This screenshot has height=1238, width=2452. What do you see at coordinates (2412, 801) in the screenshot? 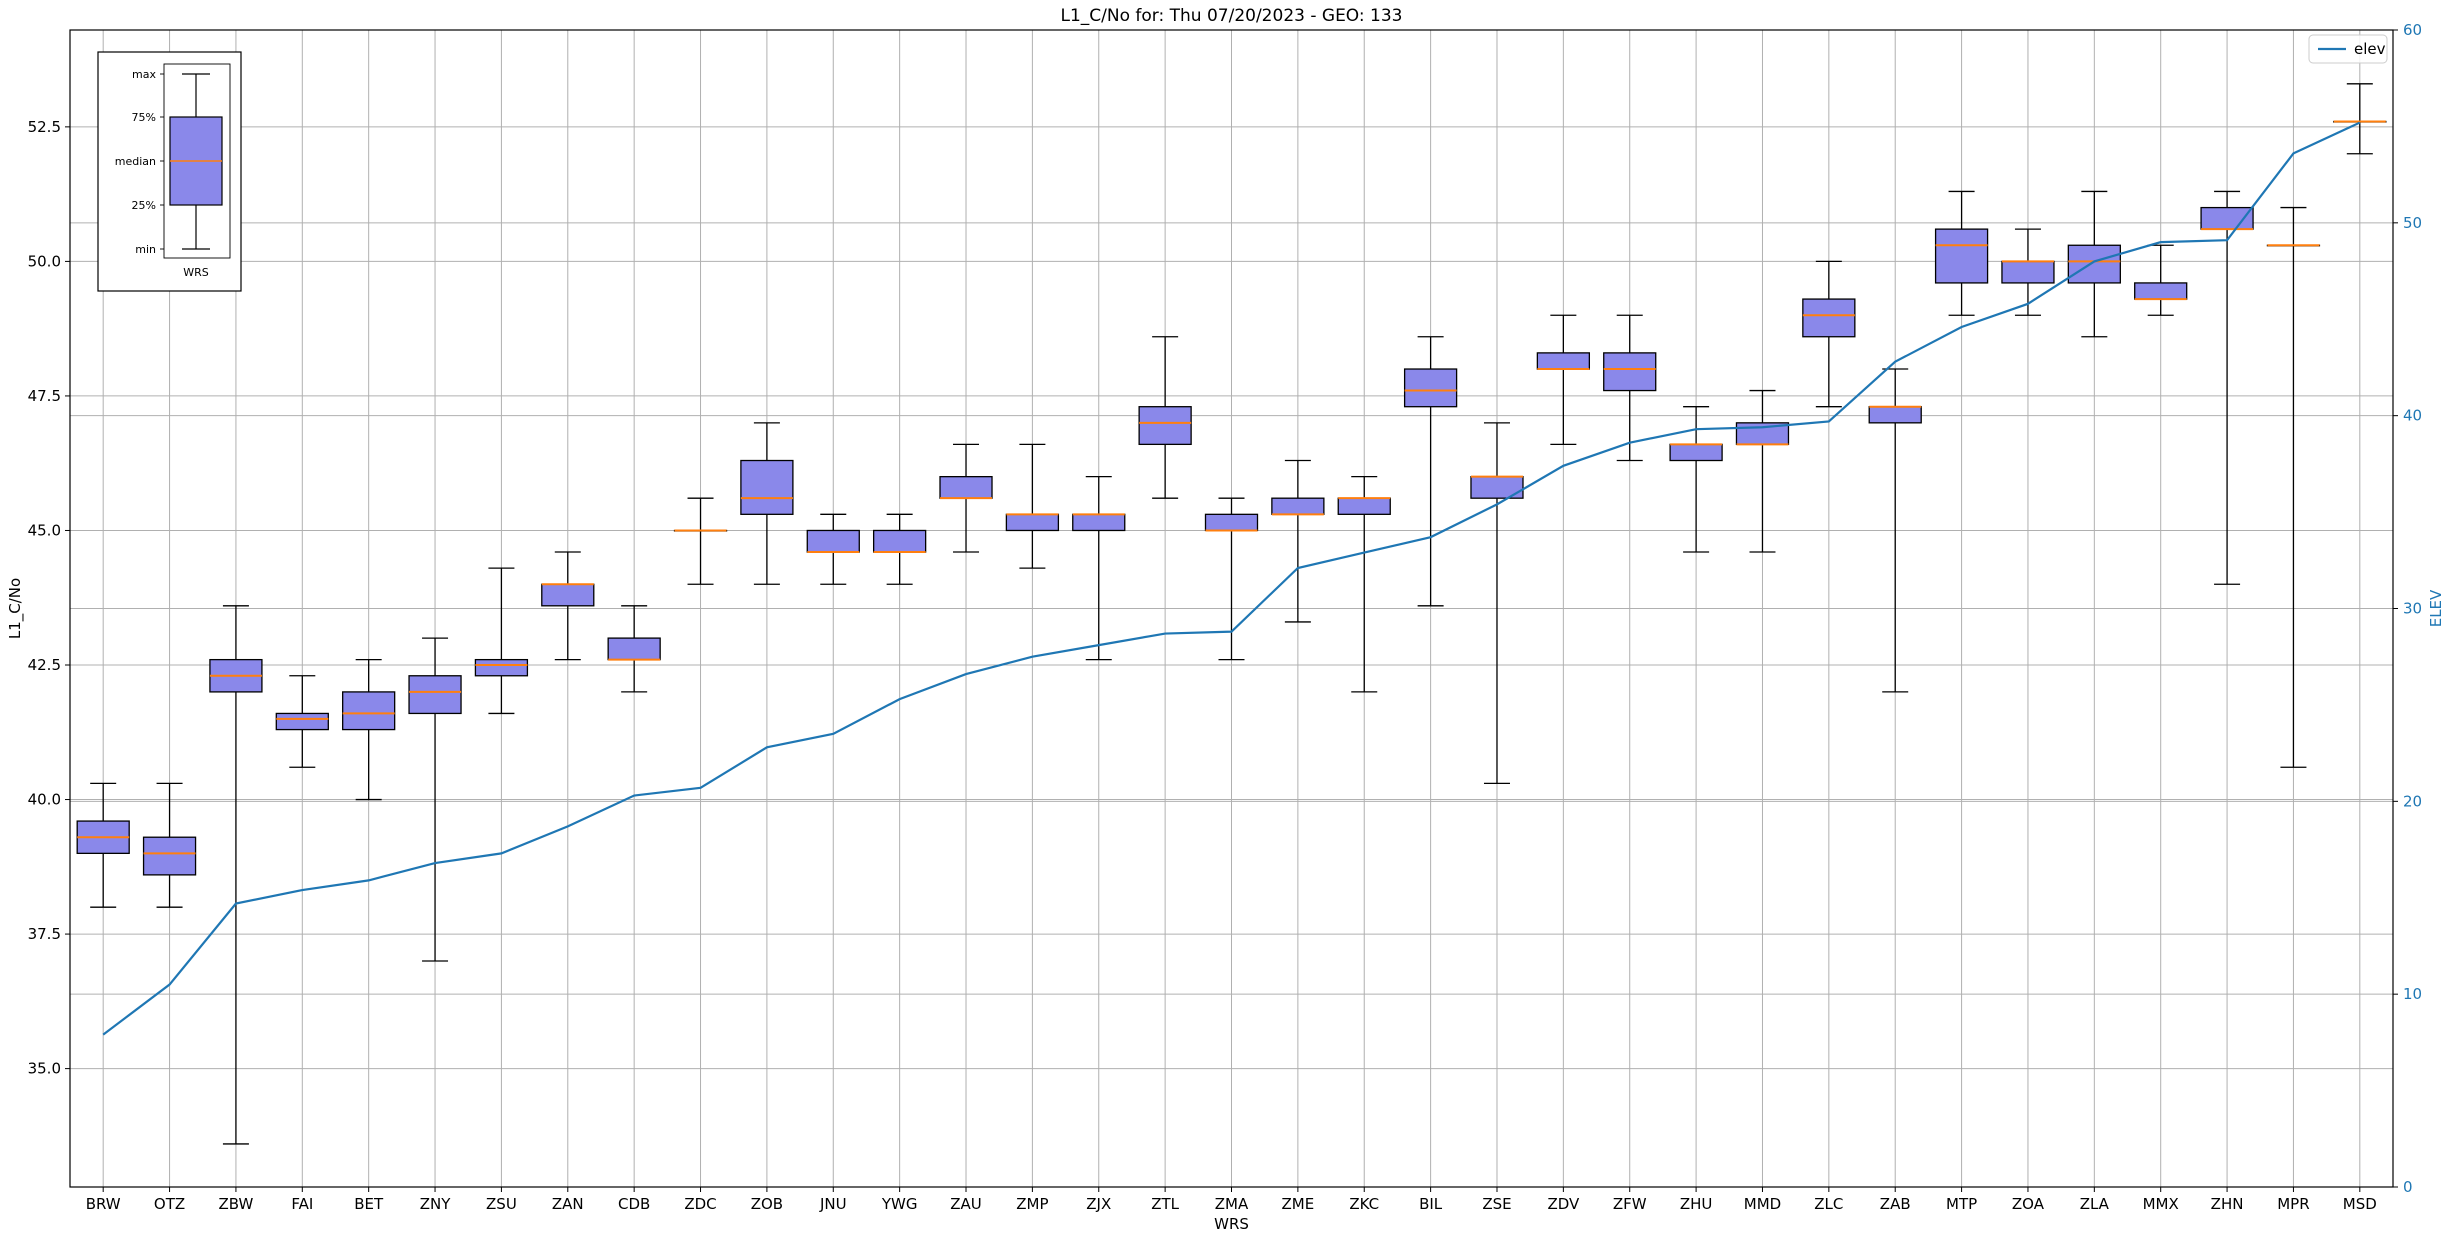
I see `y2-tick-label: 20` at bounding box center [2412, 801].